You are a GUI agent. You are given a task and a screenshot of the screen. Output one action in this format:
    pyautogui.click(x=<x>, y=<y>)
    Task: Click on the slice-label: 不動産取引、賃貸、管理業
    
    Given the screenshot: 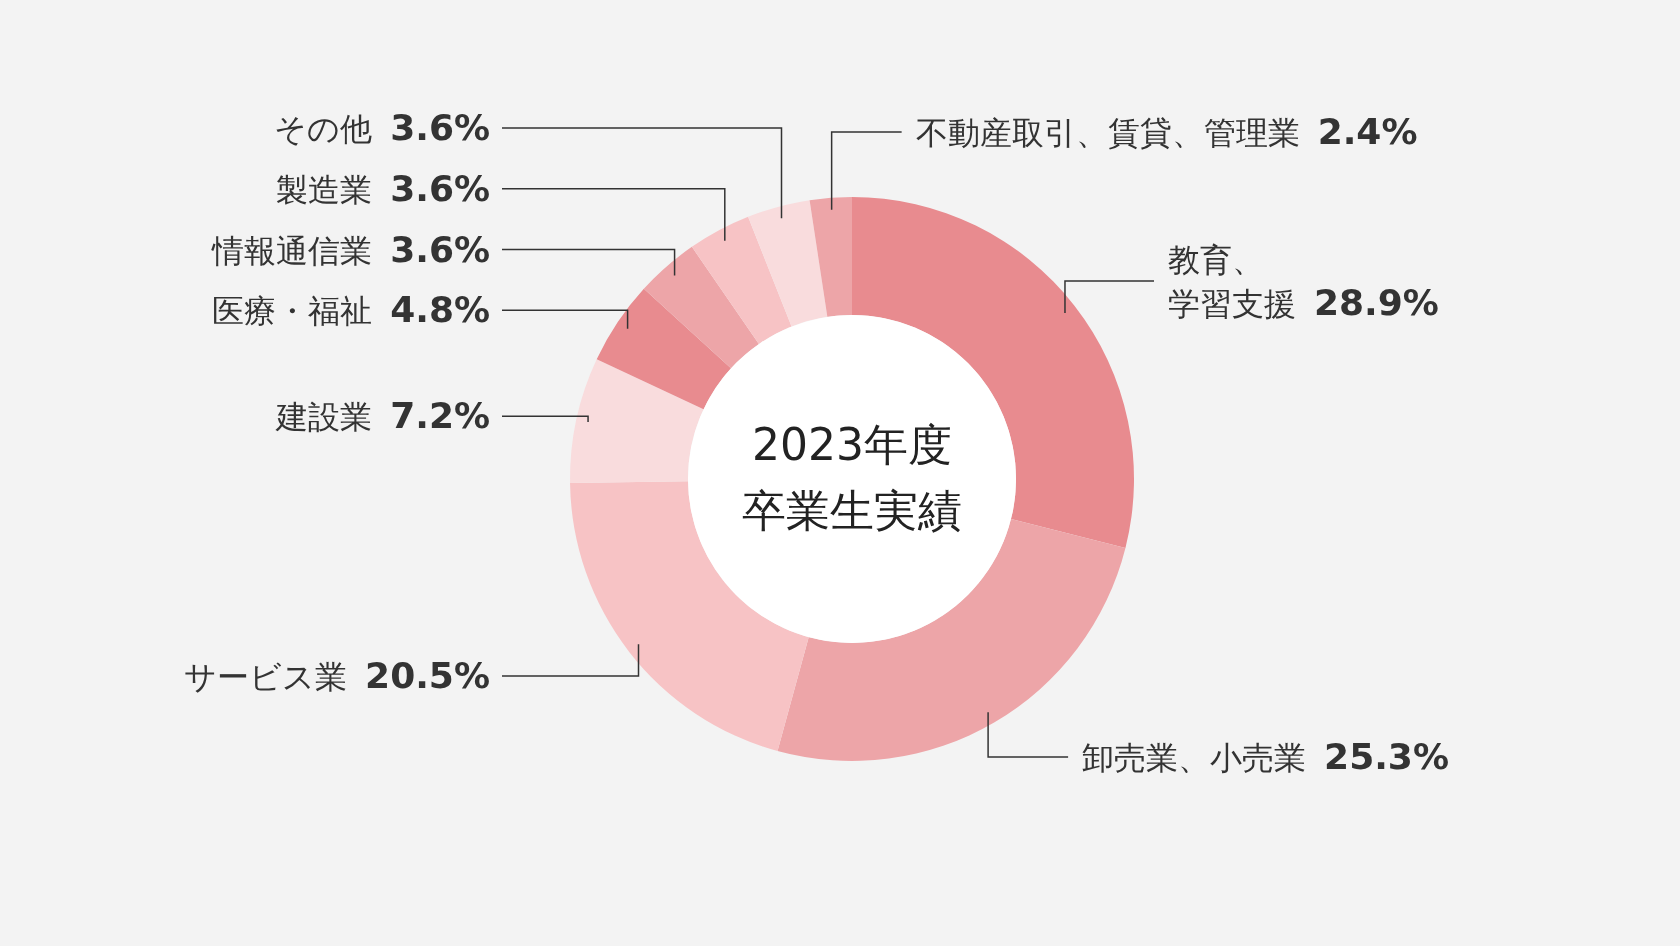 What is the action you would take?
    pyautogui.click(x=1107, y=133)
    